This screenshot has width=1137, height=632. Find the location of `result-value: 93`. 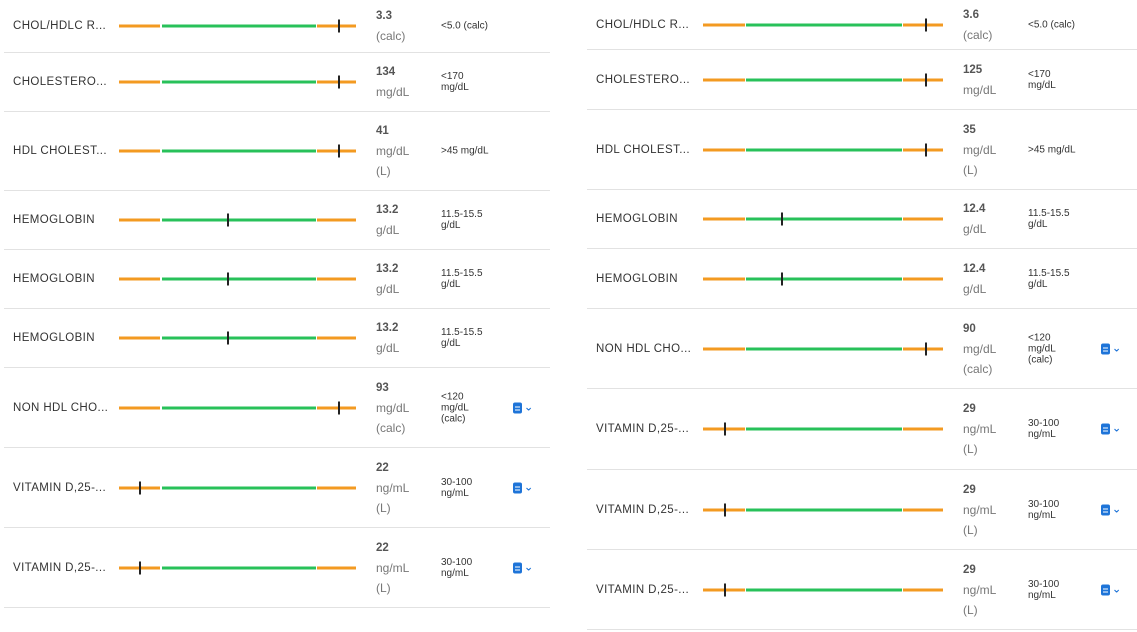

result-value: 93 is located at coordinates (382, 387).